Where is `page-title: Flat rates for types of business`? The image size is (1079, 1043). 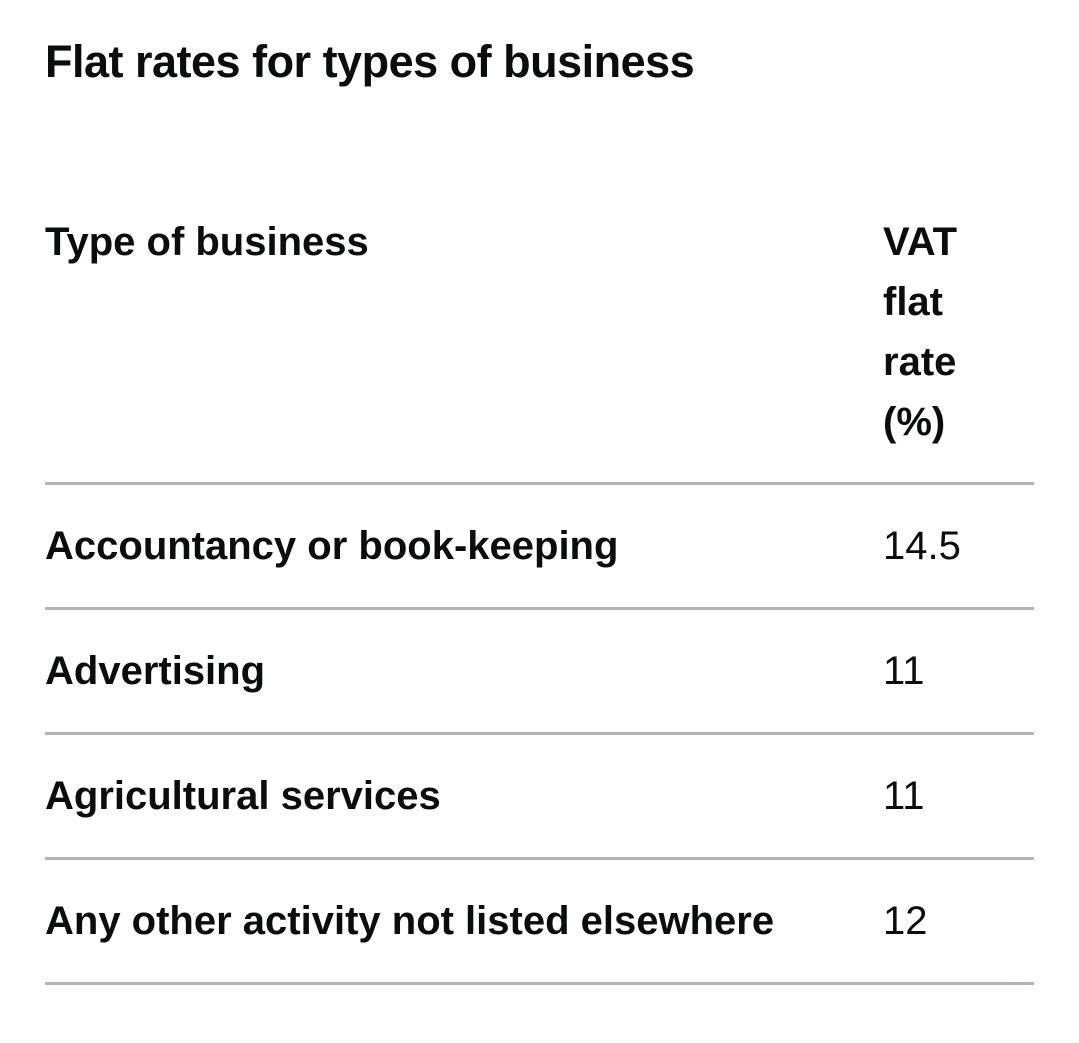 page-title: Flat rates for types of business is located at coordinates (370, 61).